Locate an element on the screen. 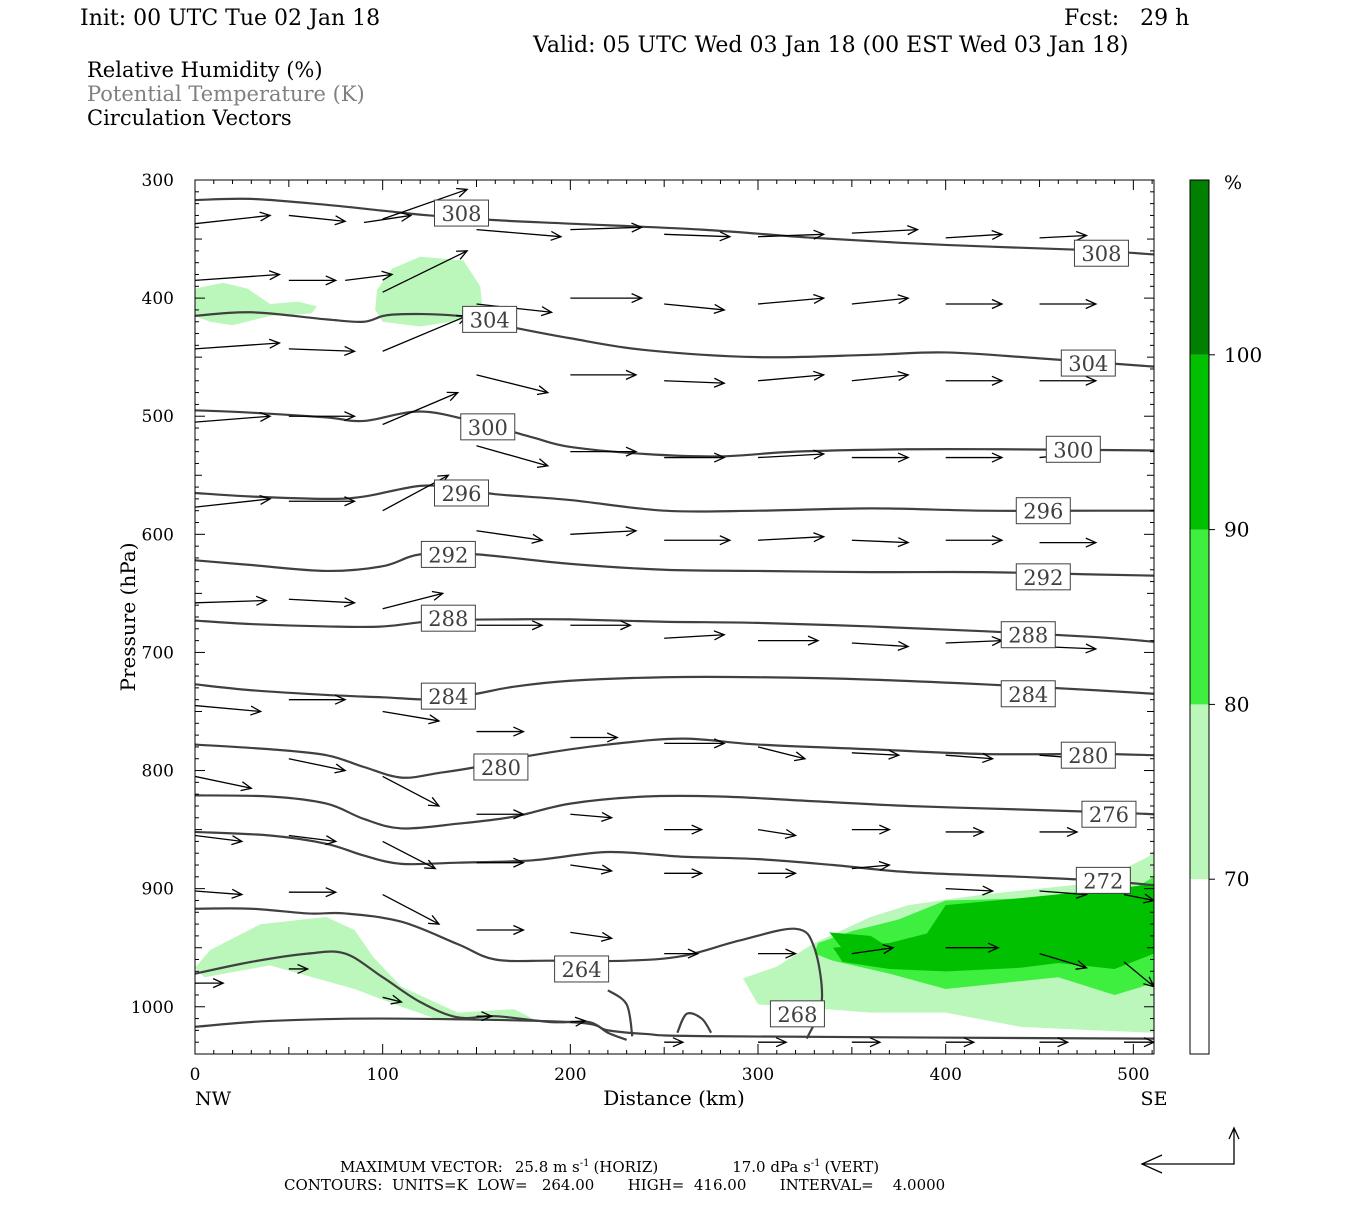 The image size is (1350, 1205). theta-label-304: 304 is located at coordinates (1088, 363).